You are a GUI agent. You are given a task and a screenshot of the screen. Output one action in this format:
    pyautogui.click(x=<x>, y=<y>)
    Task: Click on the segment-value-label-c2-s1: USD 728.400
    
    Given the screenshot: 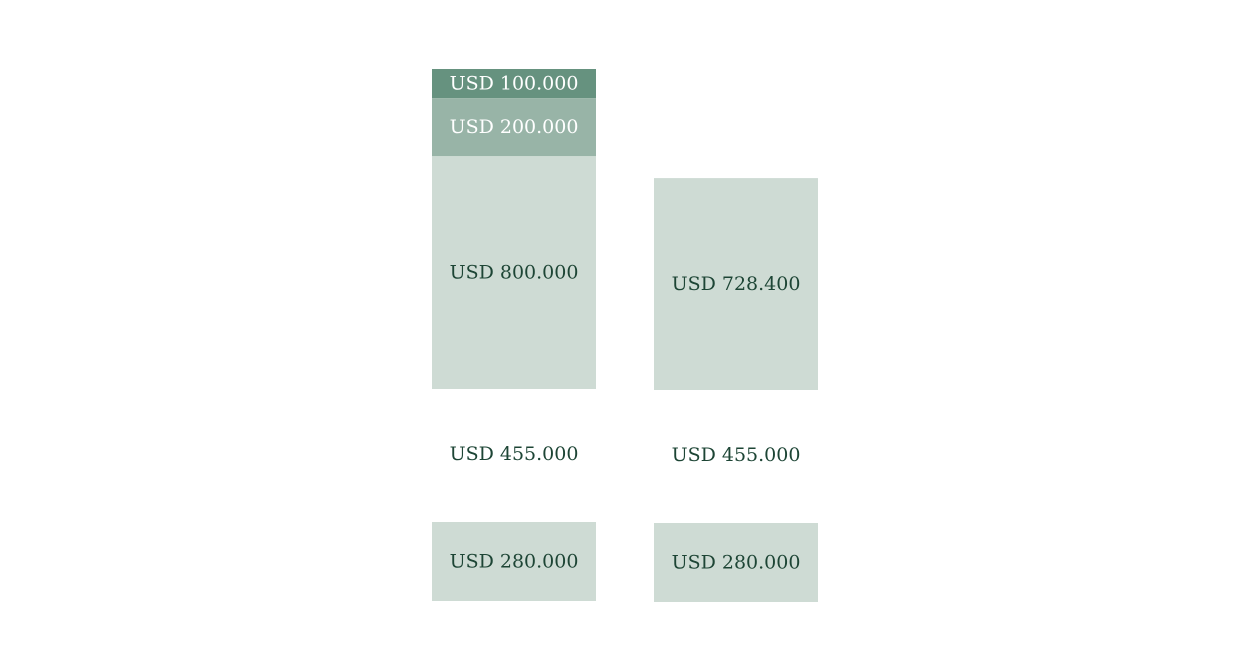 What is the action you would take?
    pyautogui.click(x=736, y=284)
    